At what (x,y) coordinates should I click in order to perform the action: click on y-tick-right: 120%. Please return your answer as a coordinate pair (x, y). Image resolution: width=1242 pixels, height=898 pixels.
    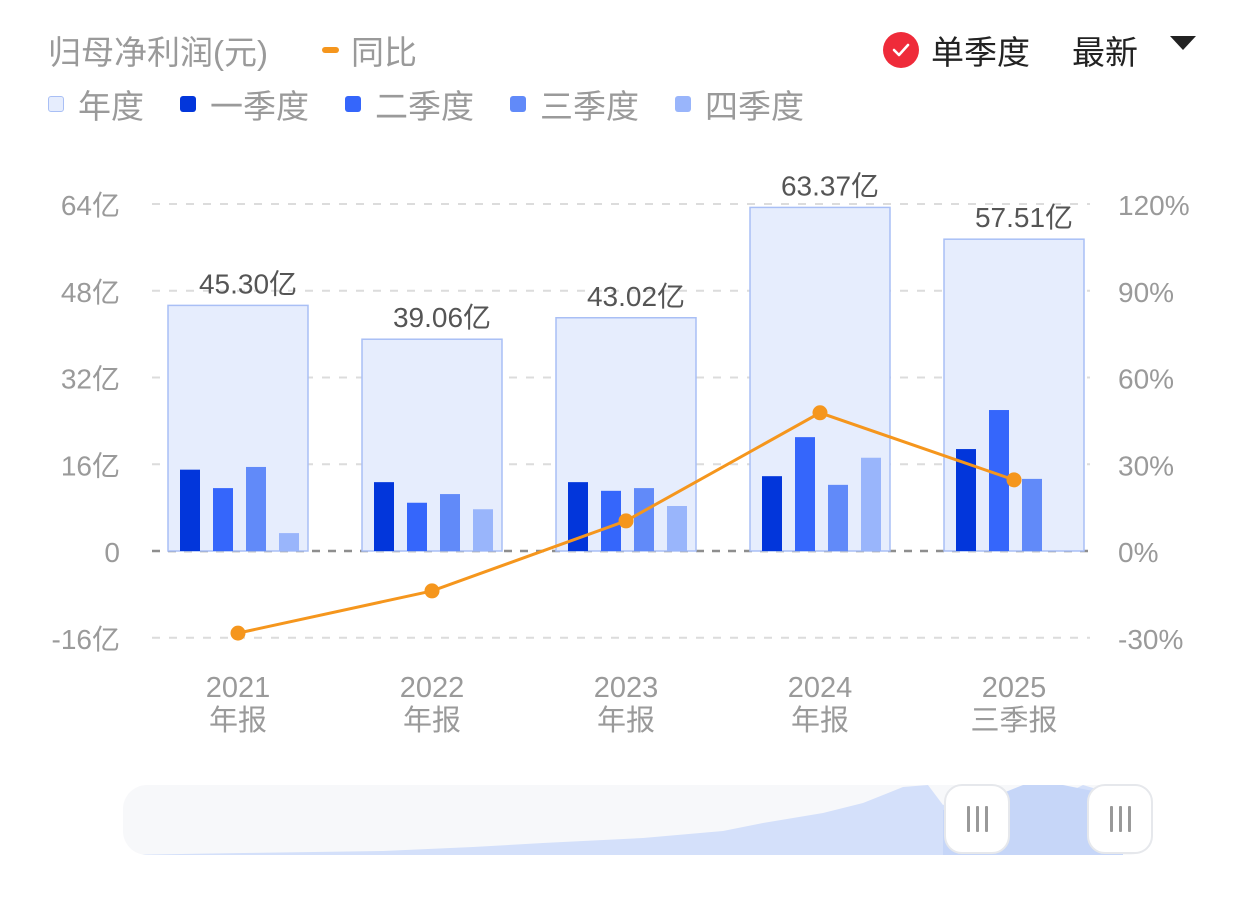
    Looking at the image, I should click on (1154, 205).